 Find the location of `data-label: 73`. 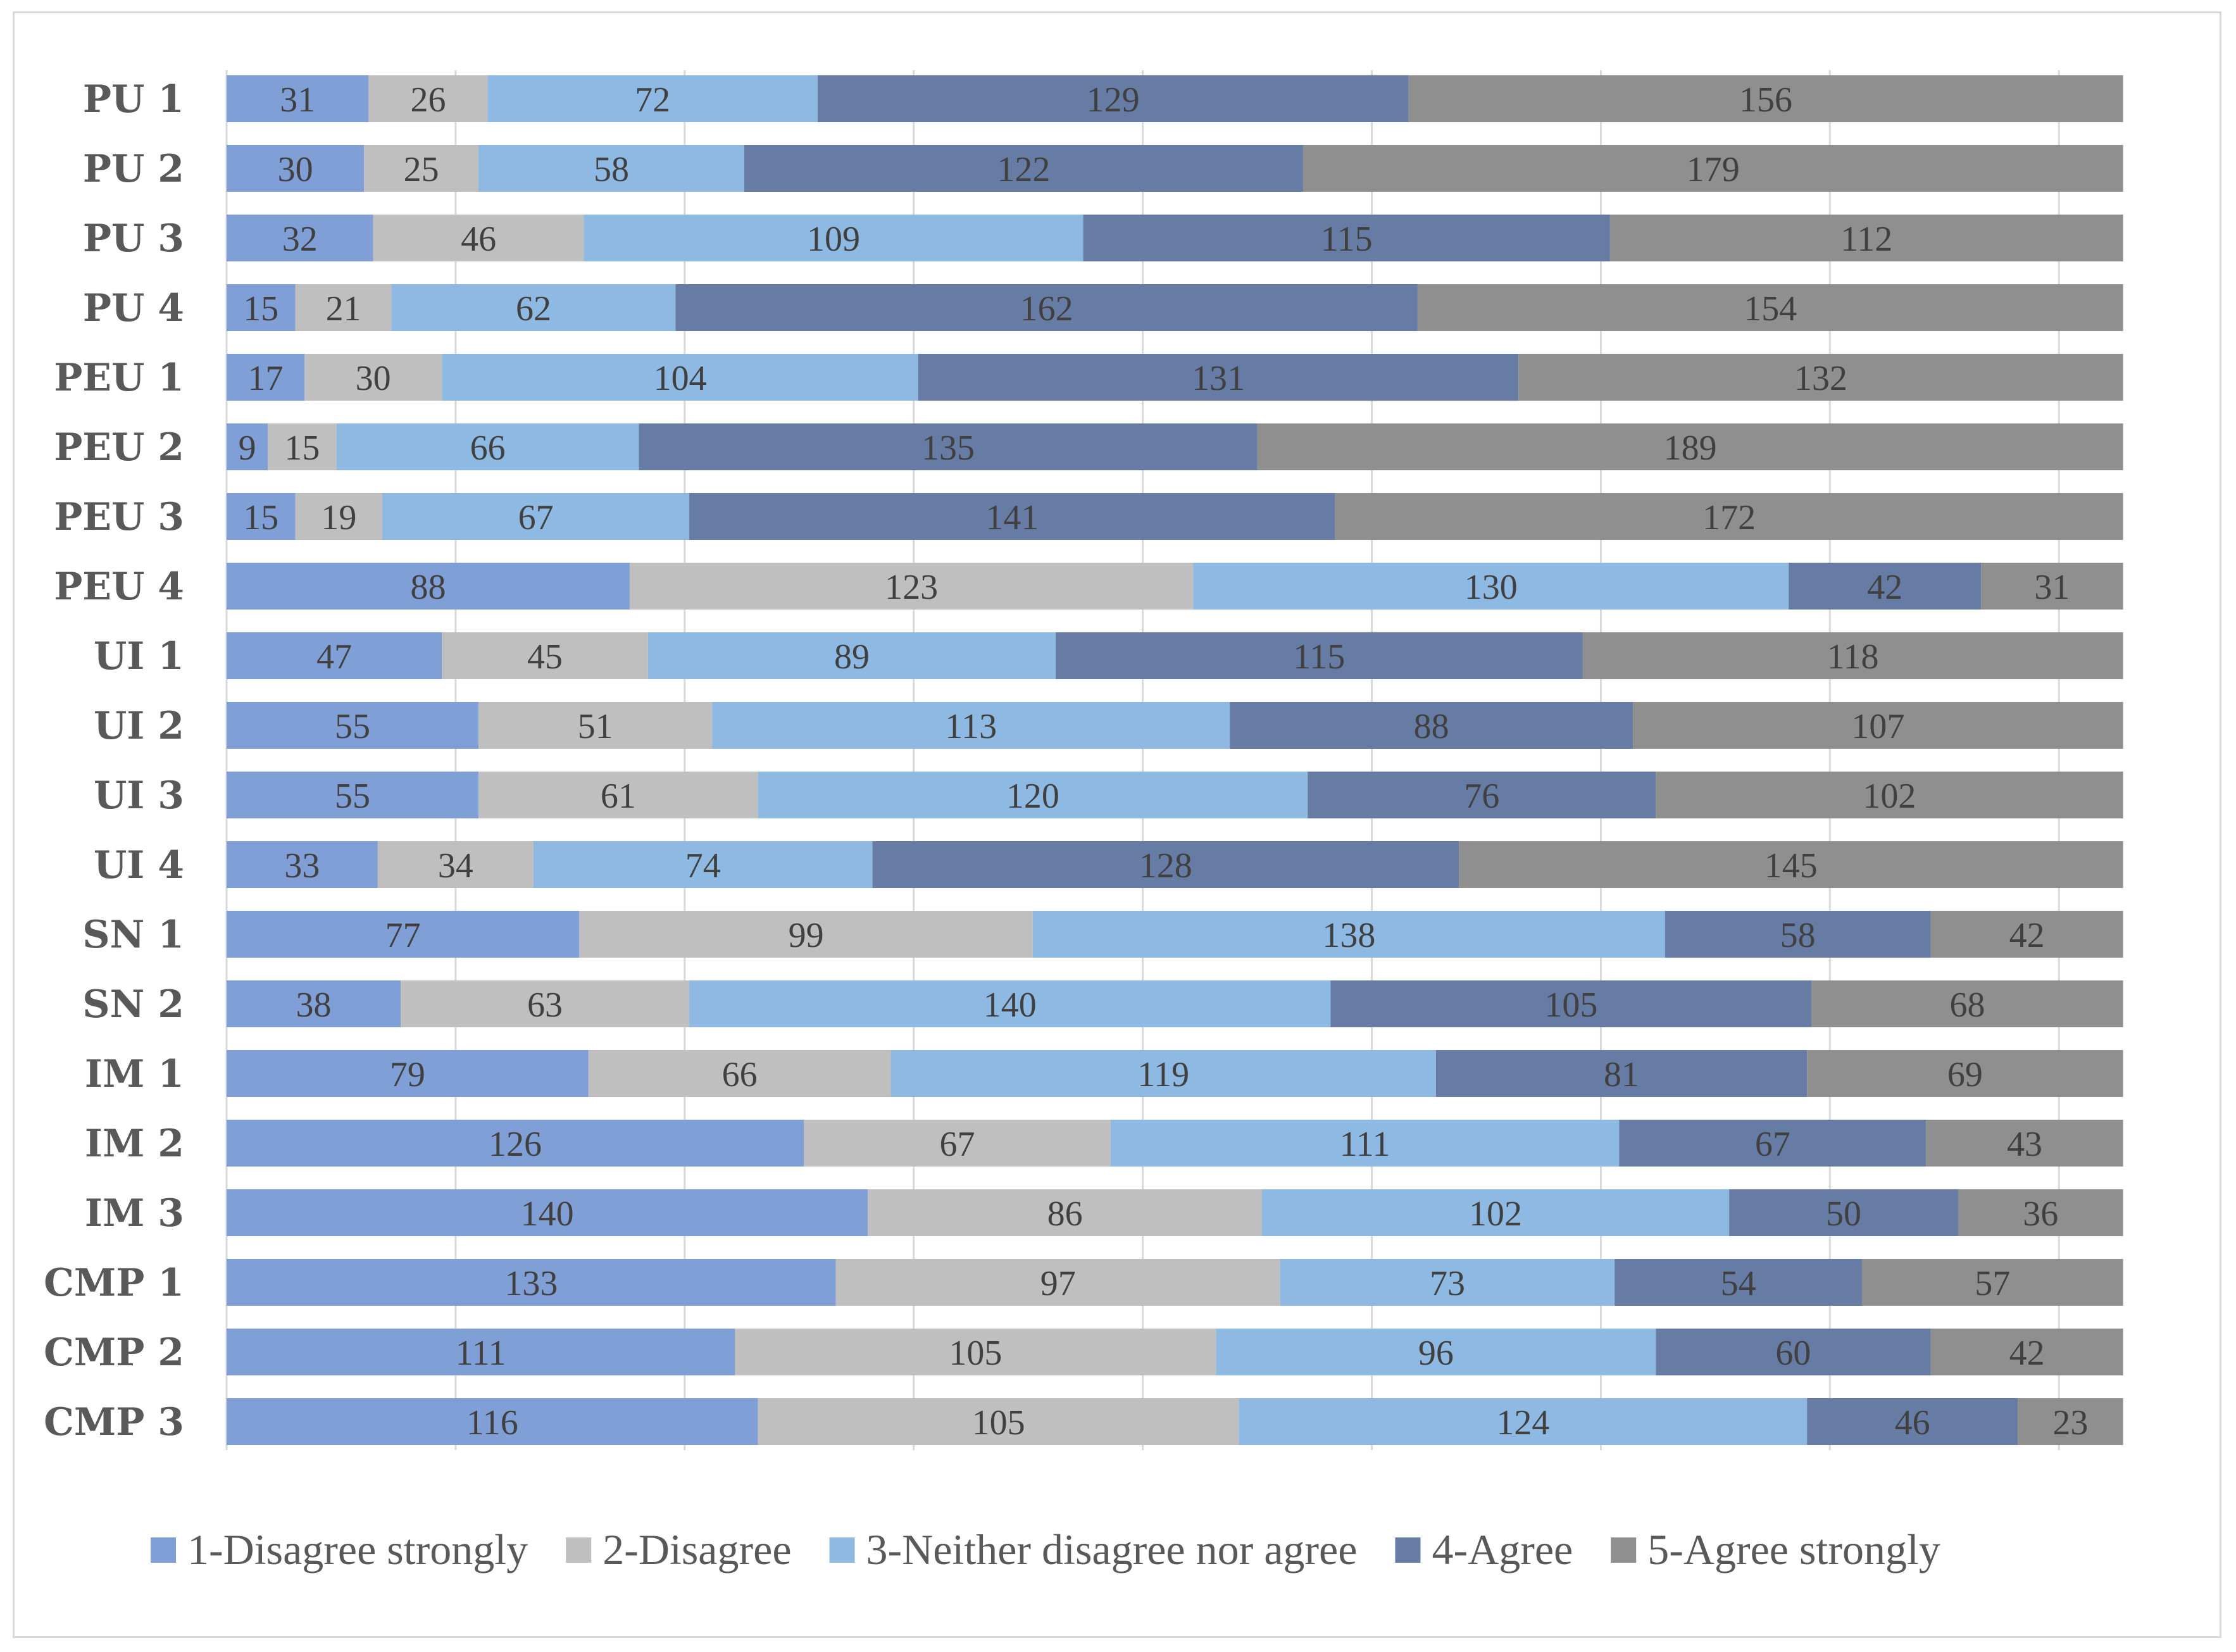

data-label: 73 is located at coordinates (1448, 1283).